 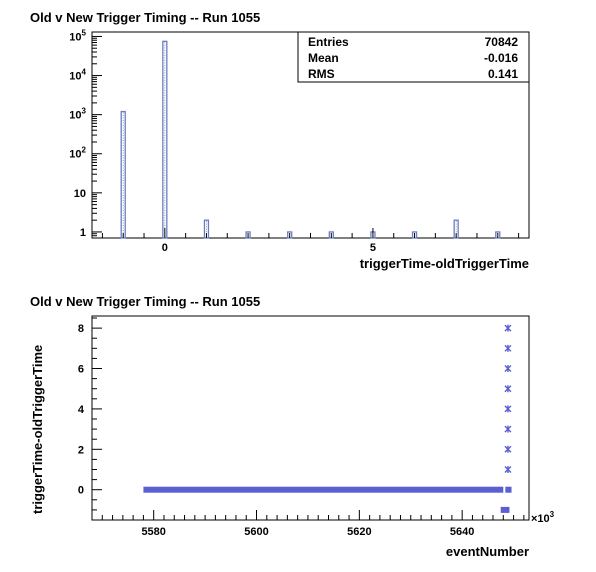 What do you see at coordinates (165, 248) in the screenshot?
I see `x-tick-label: 0` at bounding box center [165, 248].